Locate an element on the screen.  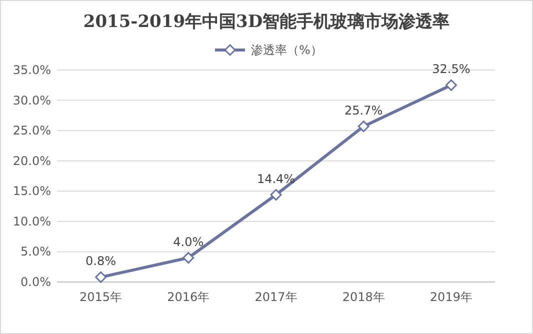
y-tick-label: 0.0% is located at coordinates (35, 282).